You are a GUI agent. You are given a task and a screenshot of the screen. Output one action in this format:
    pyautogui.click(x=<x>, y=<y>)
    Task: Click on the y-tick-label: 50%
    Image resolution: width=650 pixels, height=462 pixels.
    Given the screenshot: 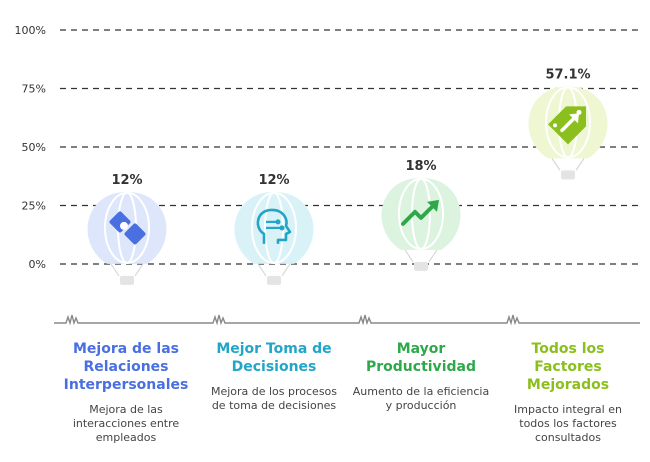 What is the action you would take?
    pyautogui.click(x=34, y=147)
    